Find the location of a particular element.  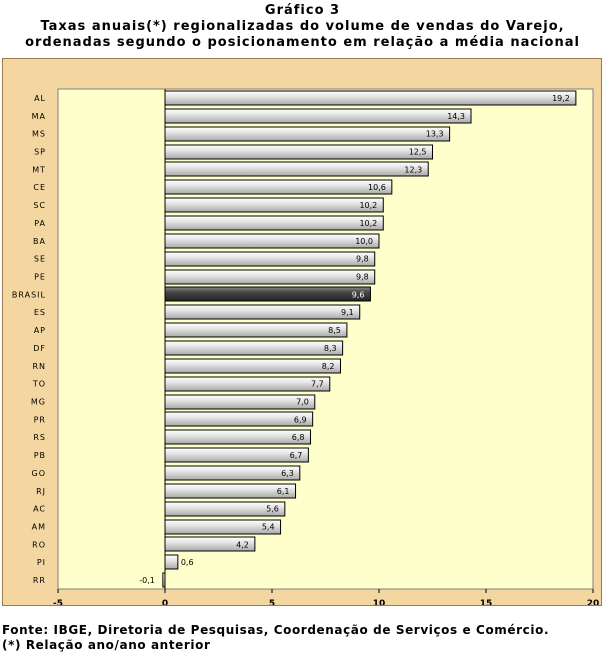

value-label-sp: 12,5 is located at coordinates (418, 152).